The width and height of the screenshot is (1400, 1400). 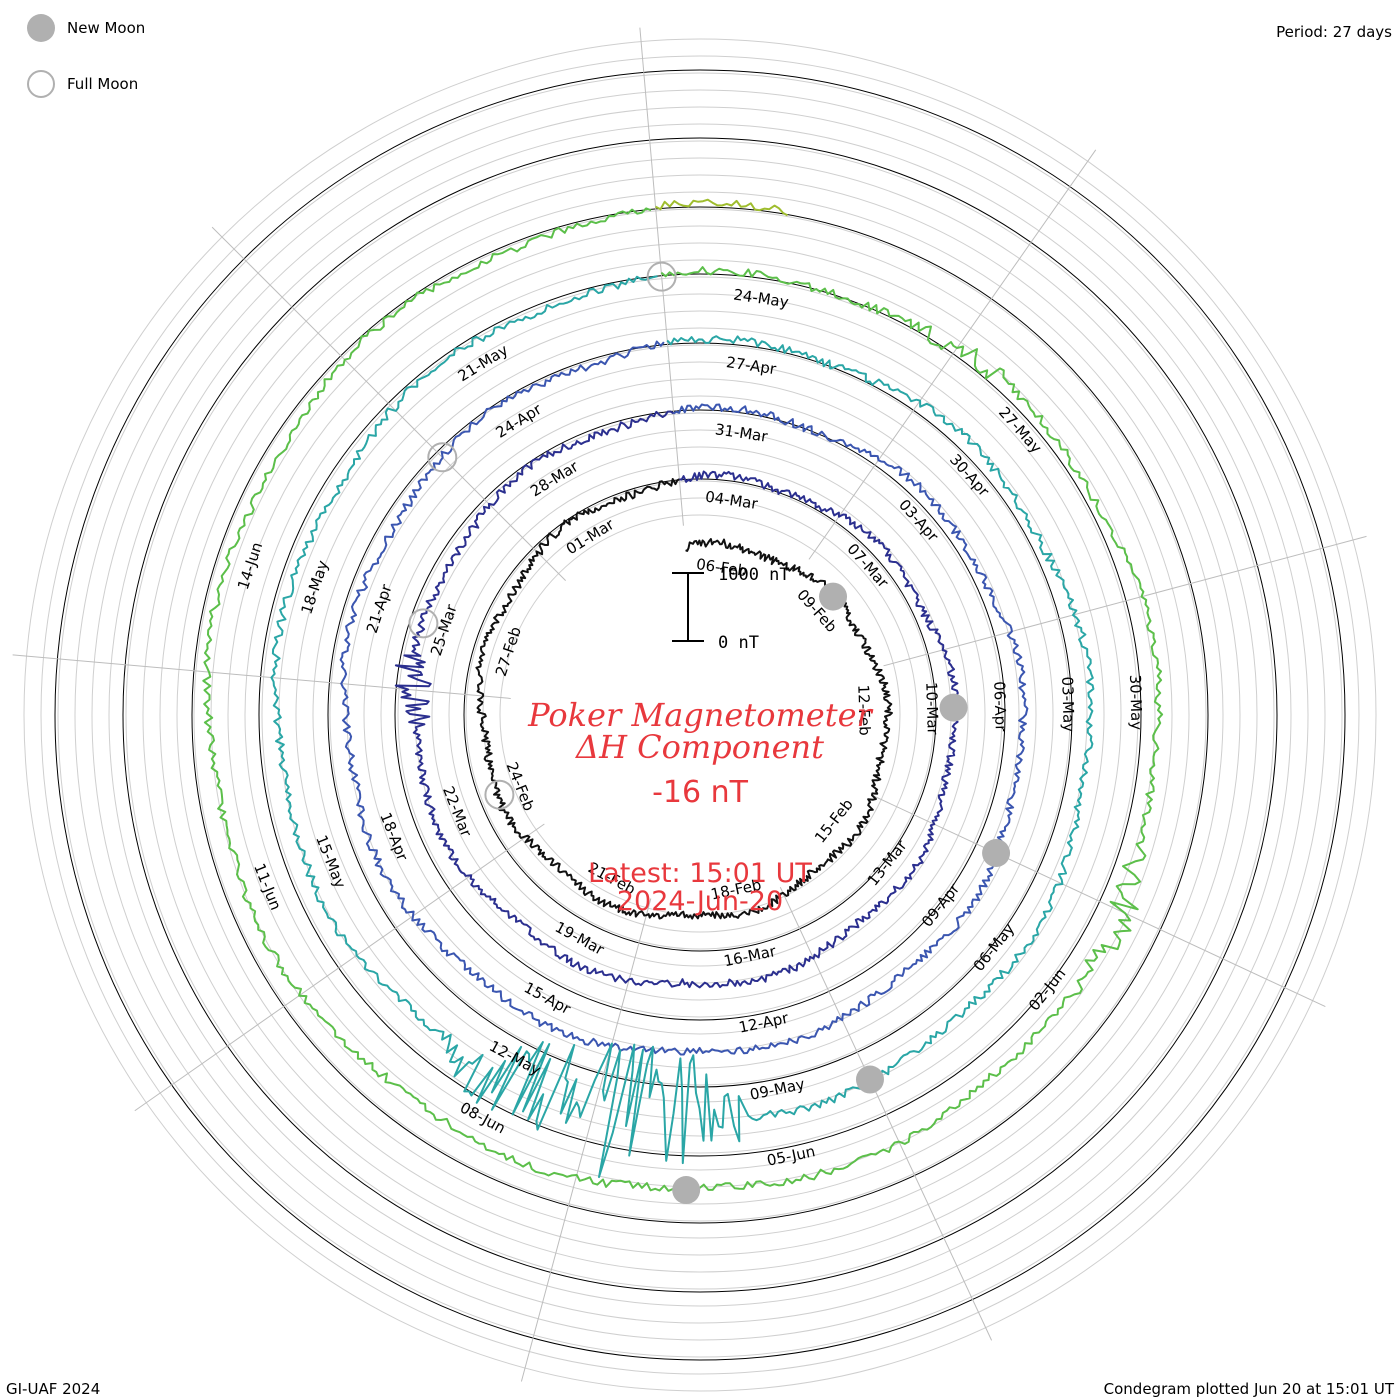 What do you see at coordinates (394, 837) in the screenshot?
I see `date-label: 18-Apr` at bounding box center [394, 837].